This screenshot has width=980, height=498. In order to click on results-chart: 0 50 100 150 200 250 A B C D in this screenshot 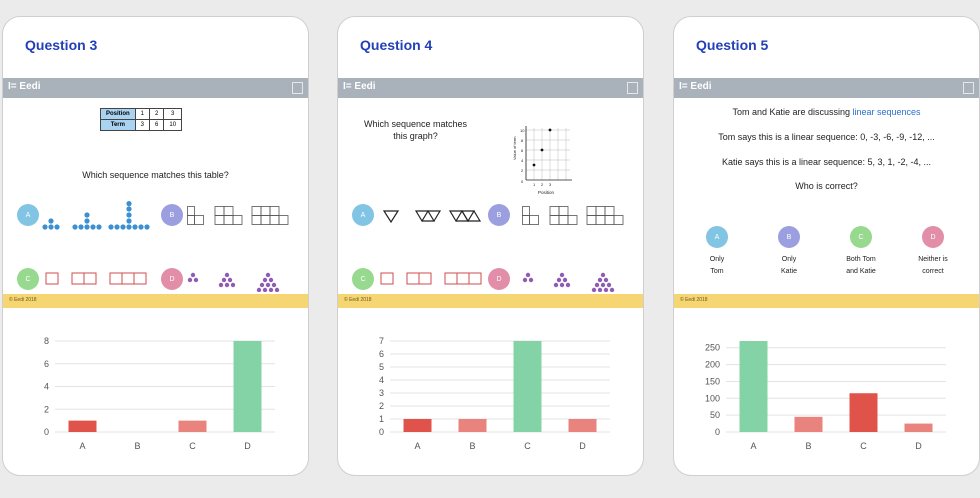, I will do `click(825, 396)`.